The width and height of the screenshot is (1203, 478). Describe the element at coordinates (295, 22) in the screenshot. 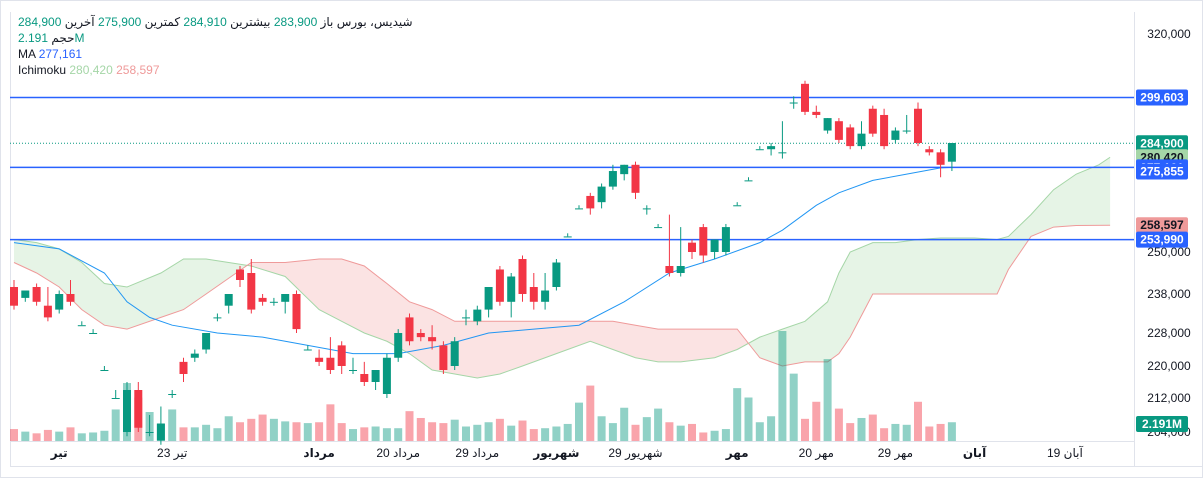

I see `legend-open-value: 283,900` at that location.